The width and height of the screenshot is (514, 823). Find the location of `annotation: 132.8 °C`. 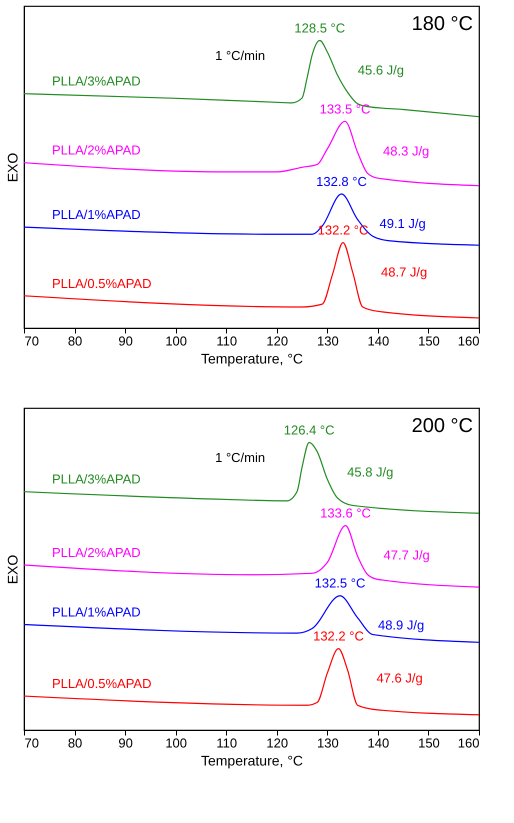

annotation: 132.8 °C is located at coordinates (341, 182).